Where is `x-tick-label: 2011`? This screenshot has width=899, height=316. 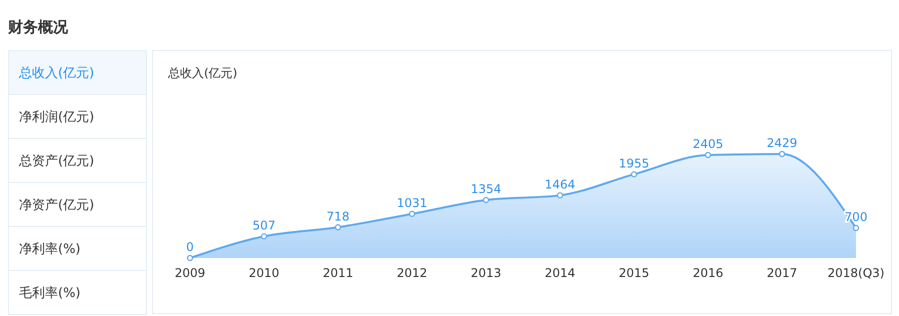
x-tick-label: 2011 is located at coordinates (338, 273).